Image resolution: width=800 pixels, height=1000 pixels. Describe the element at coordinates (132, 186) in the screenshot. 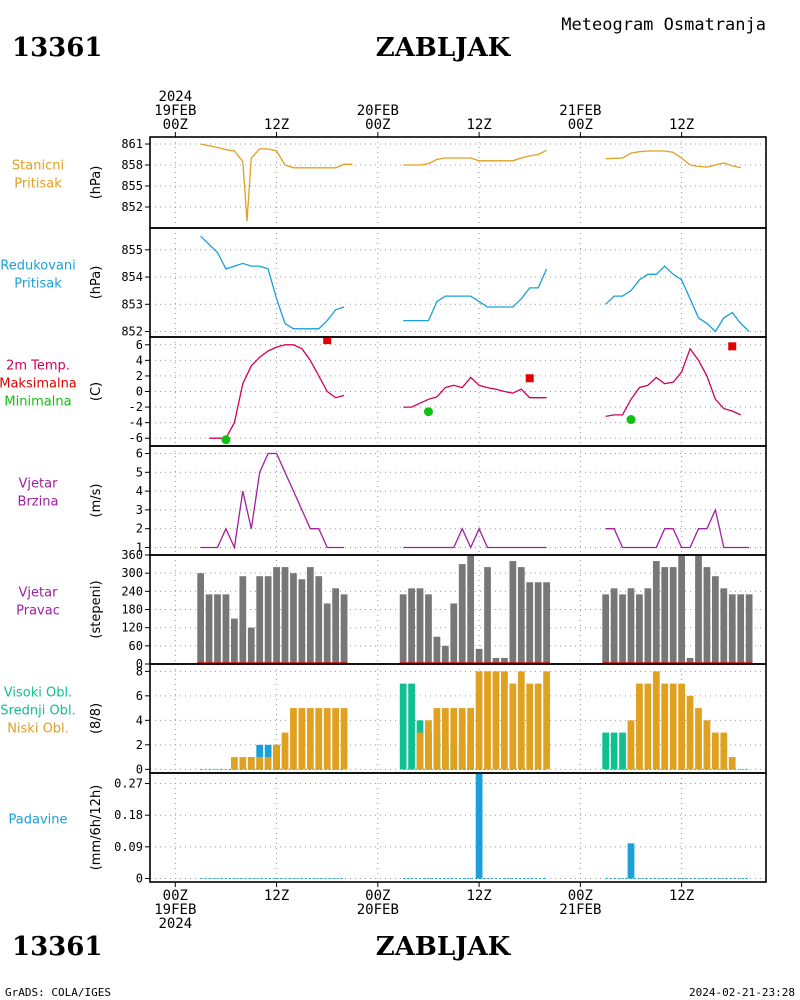

I see `y-tick-label: 855` at that location.